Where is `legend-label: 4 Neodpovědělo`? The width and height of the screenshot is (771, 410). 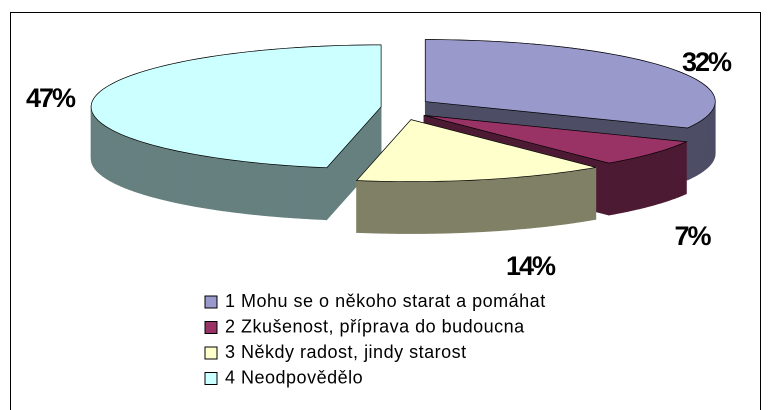
legend-label: 4 Neodpovědělo is located at coordinates (294, 377).